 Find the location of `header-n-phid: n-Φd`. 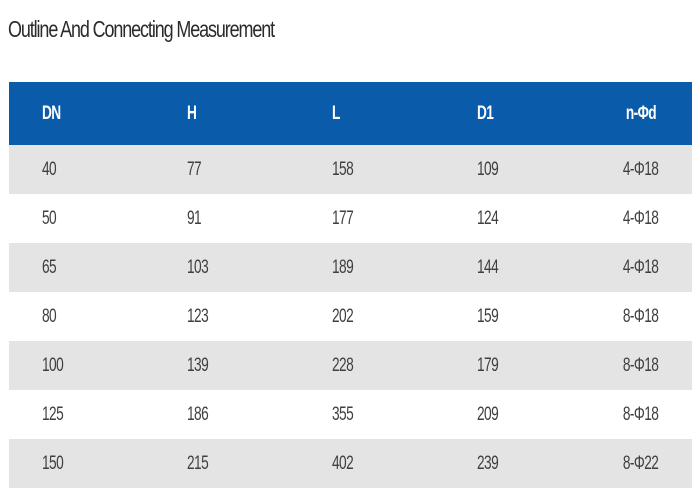

header-n-phid: n-Φd is located at coordinates (640, 113).